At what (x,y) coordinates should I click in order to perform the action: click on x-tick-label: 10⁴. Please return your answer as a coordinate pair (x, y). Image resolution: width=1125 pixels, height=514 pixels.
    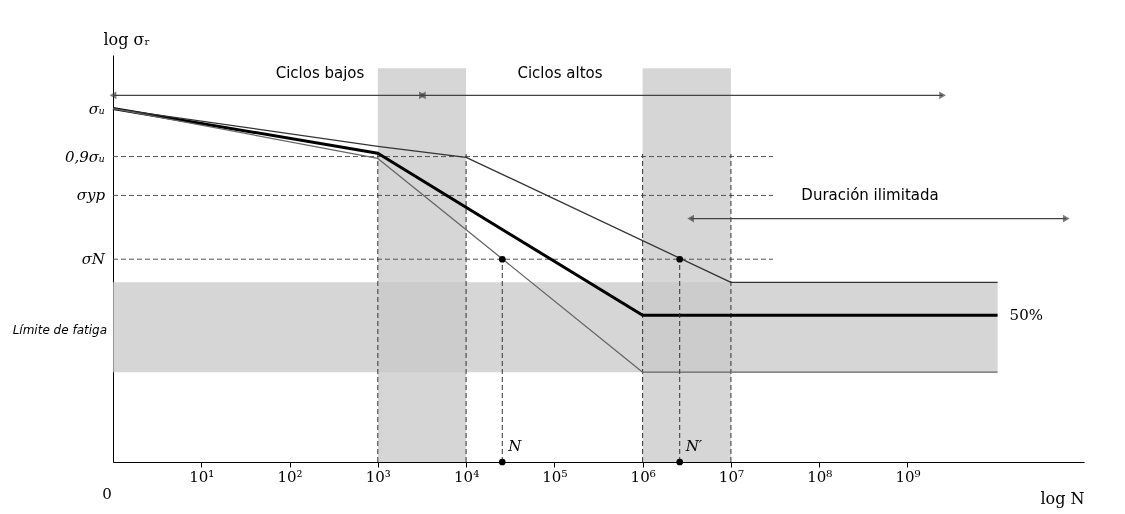
    Looking at the image, I should click on (467, 476).